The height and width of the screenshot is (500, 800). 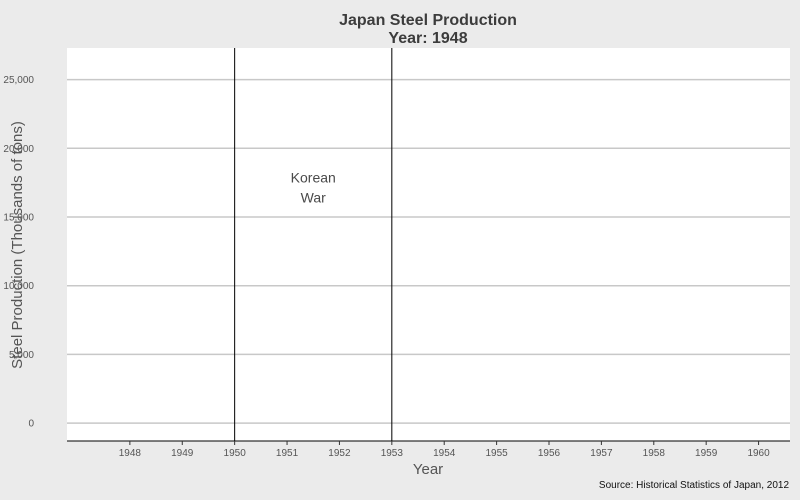 I want to click on x-tick-label: 1951, so click(x=287, y=453).